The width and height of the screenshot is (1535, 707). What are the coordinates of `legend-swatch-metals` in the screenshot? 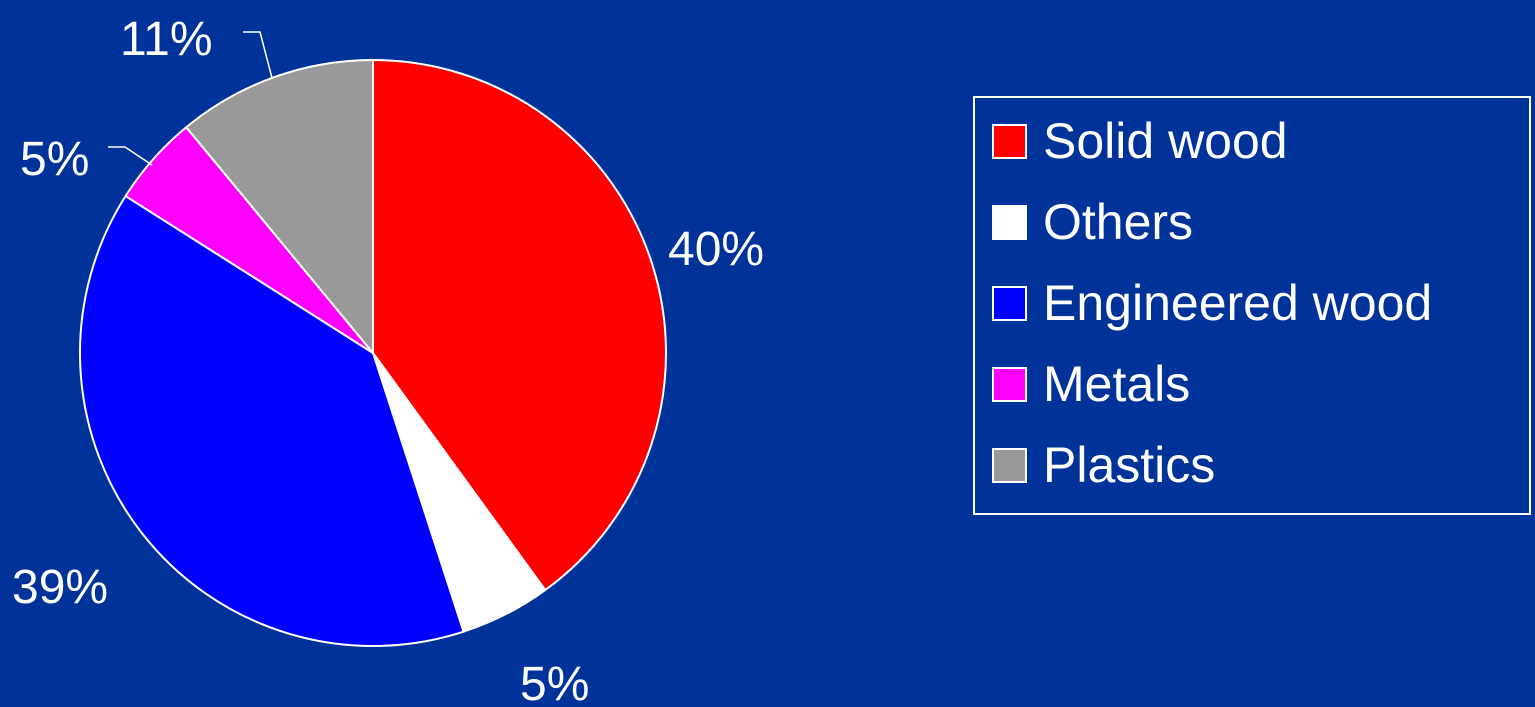 It's located at (1009, 384).